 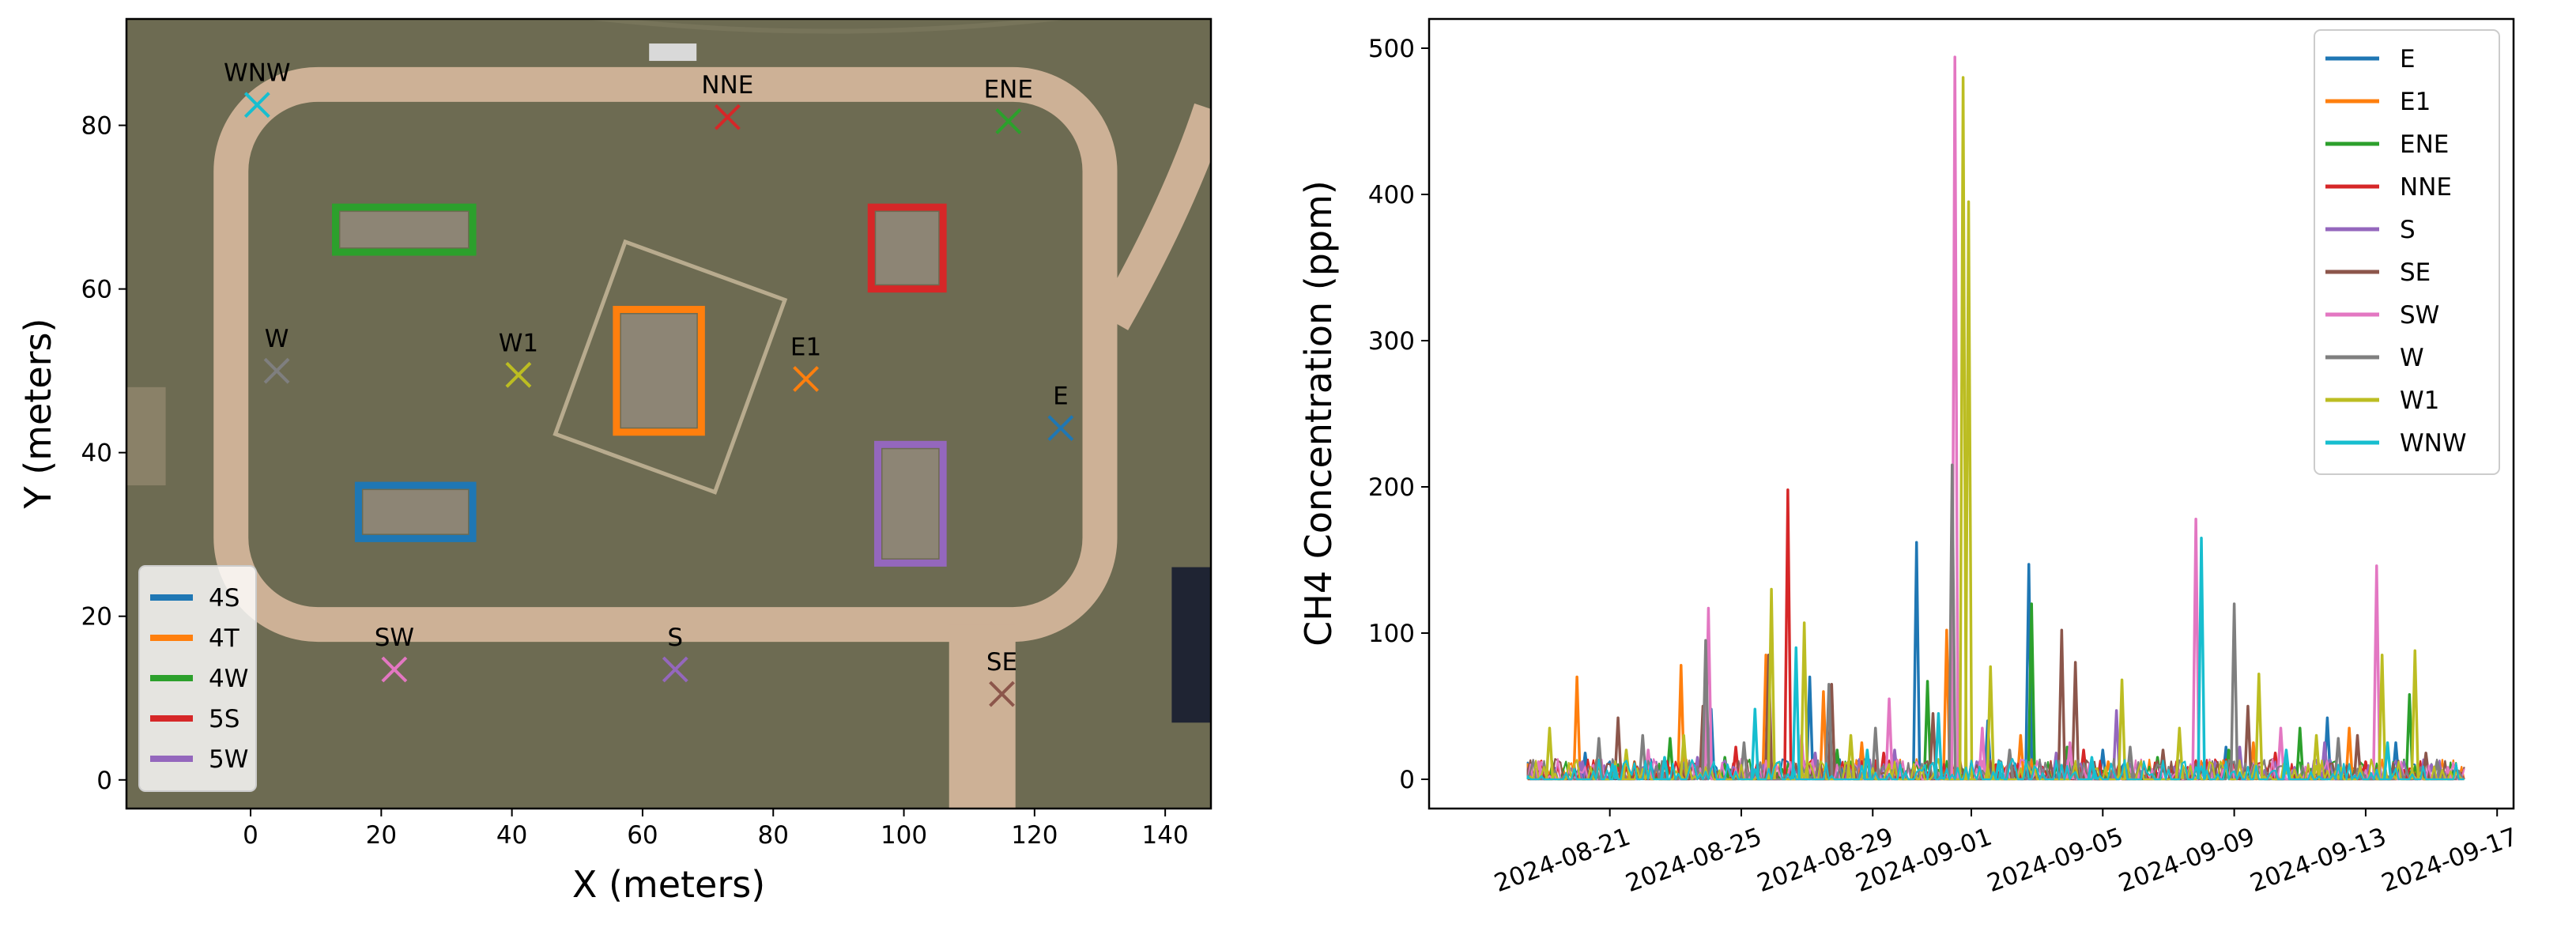 I want to click on legend-entry-4s: 4S, so click(x=194, y=598).